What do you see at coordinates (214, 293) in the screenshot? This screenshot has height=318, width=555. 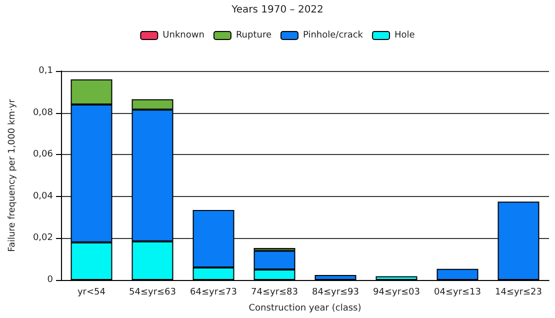 I see `x-tick-label: 64≤yr≤73` at bounding box center [214, 293].